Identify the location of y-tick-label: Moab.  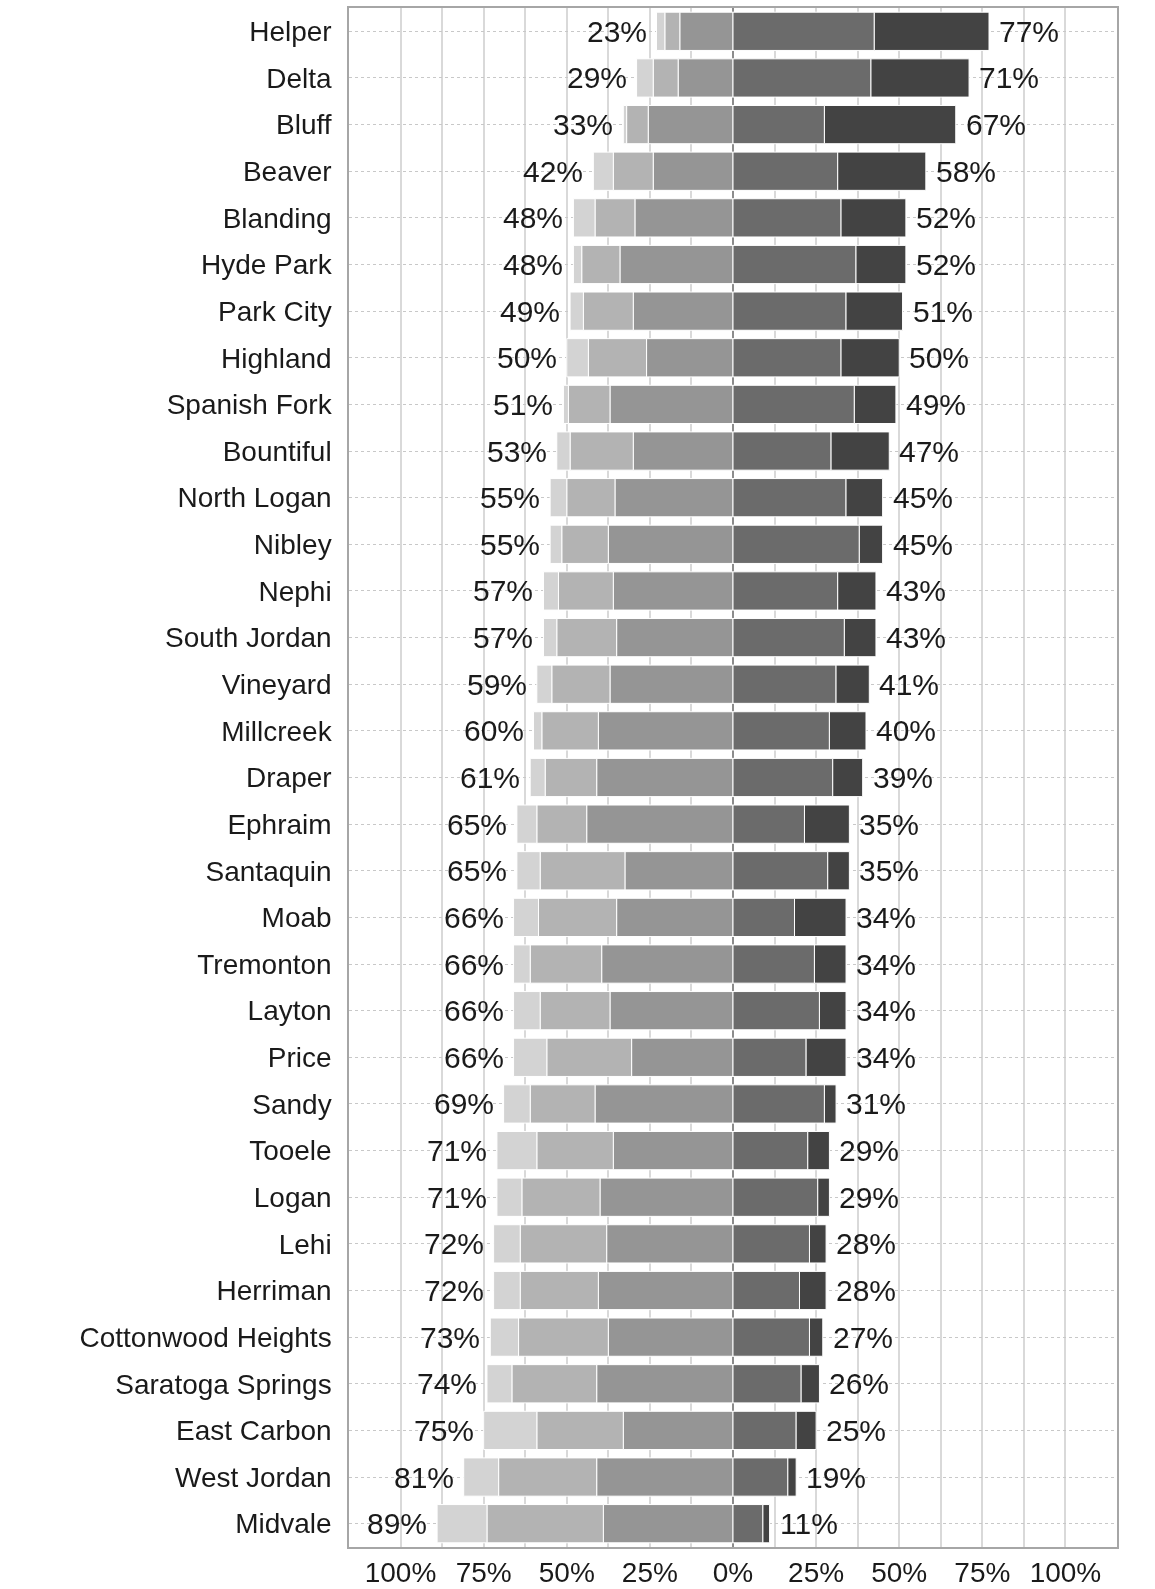
(296, 918).